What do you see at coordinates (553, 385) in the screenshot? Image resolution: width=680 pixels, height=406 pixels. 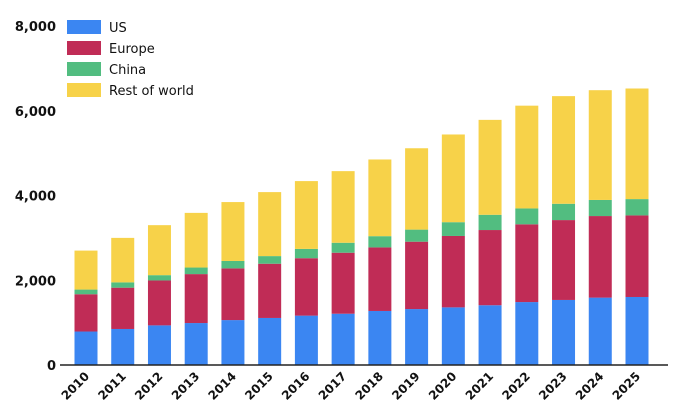 I see `x-tick-label: 2023` at bounding box center [553, 385].